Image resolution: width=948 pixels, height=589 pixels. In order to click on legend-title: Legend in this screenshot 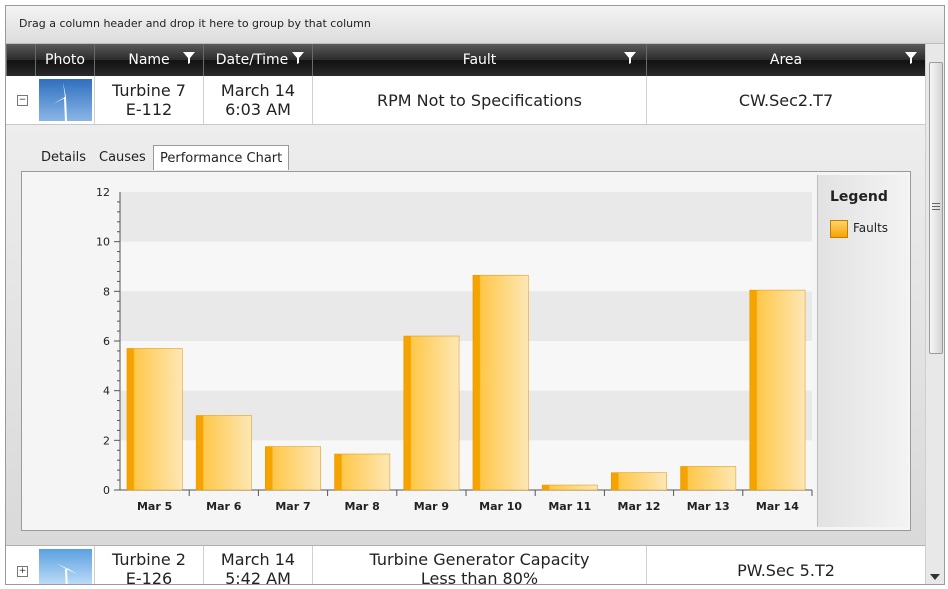, I will do `click(859, 197)`.